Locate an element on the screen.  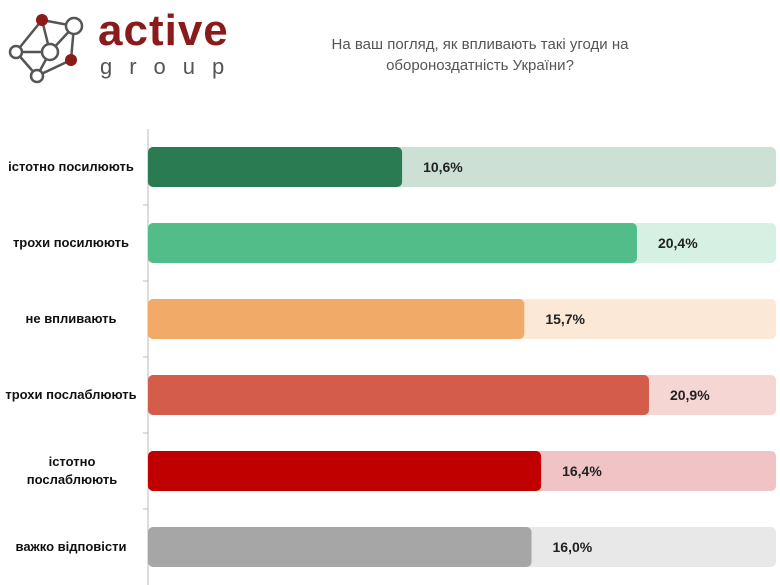
category-label: істотно послаблюють is located at coordinates (72, 470).